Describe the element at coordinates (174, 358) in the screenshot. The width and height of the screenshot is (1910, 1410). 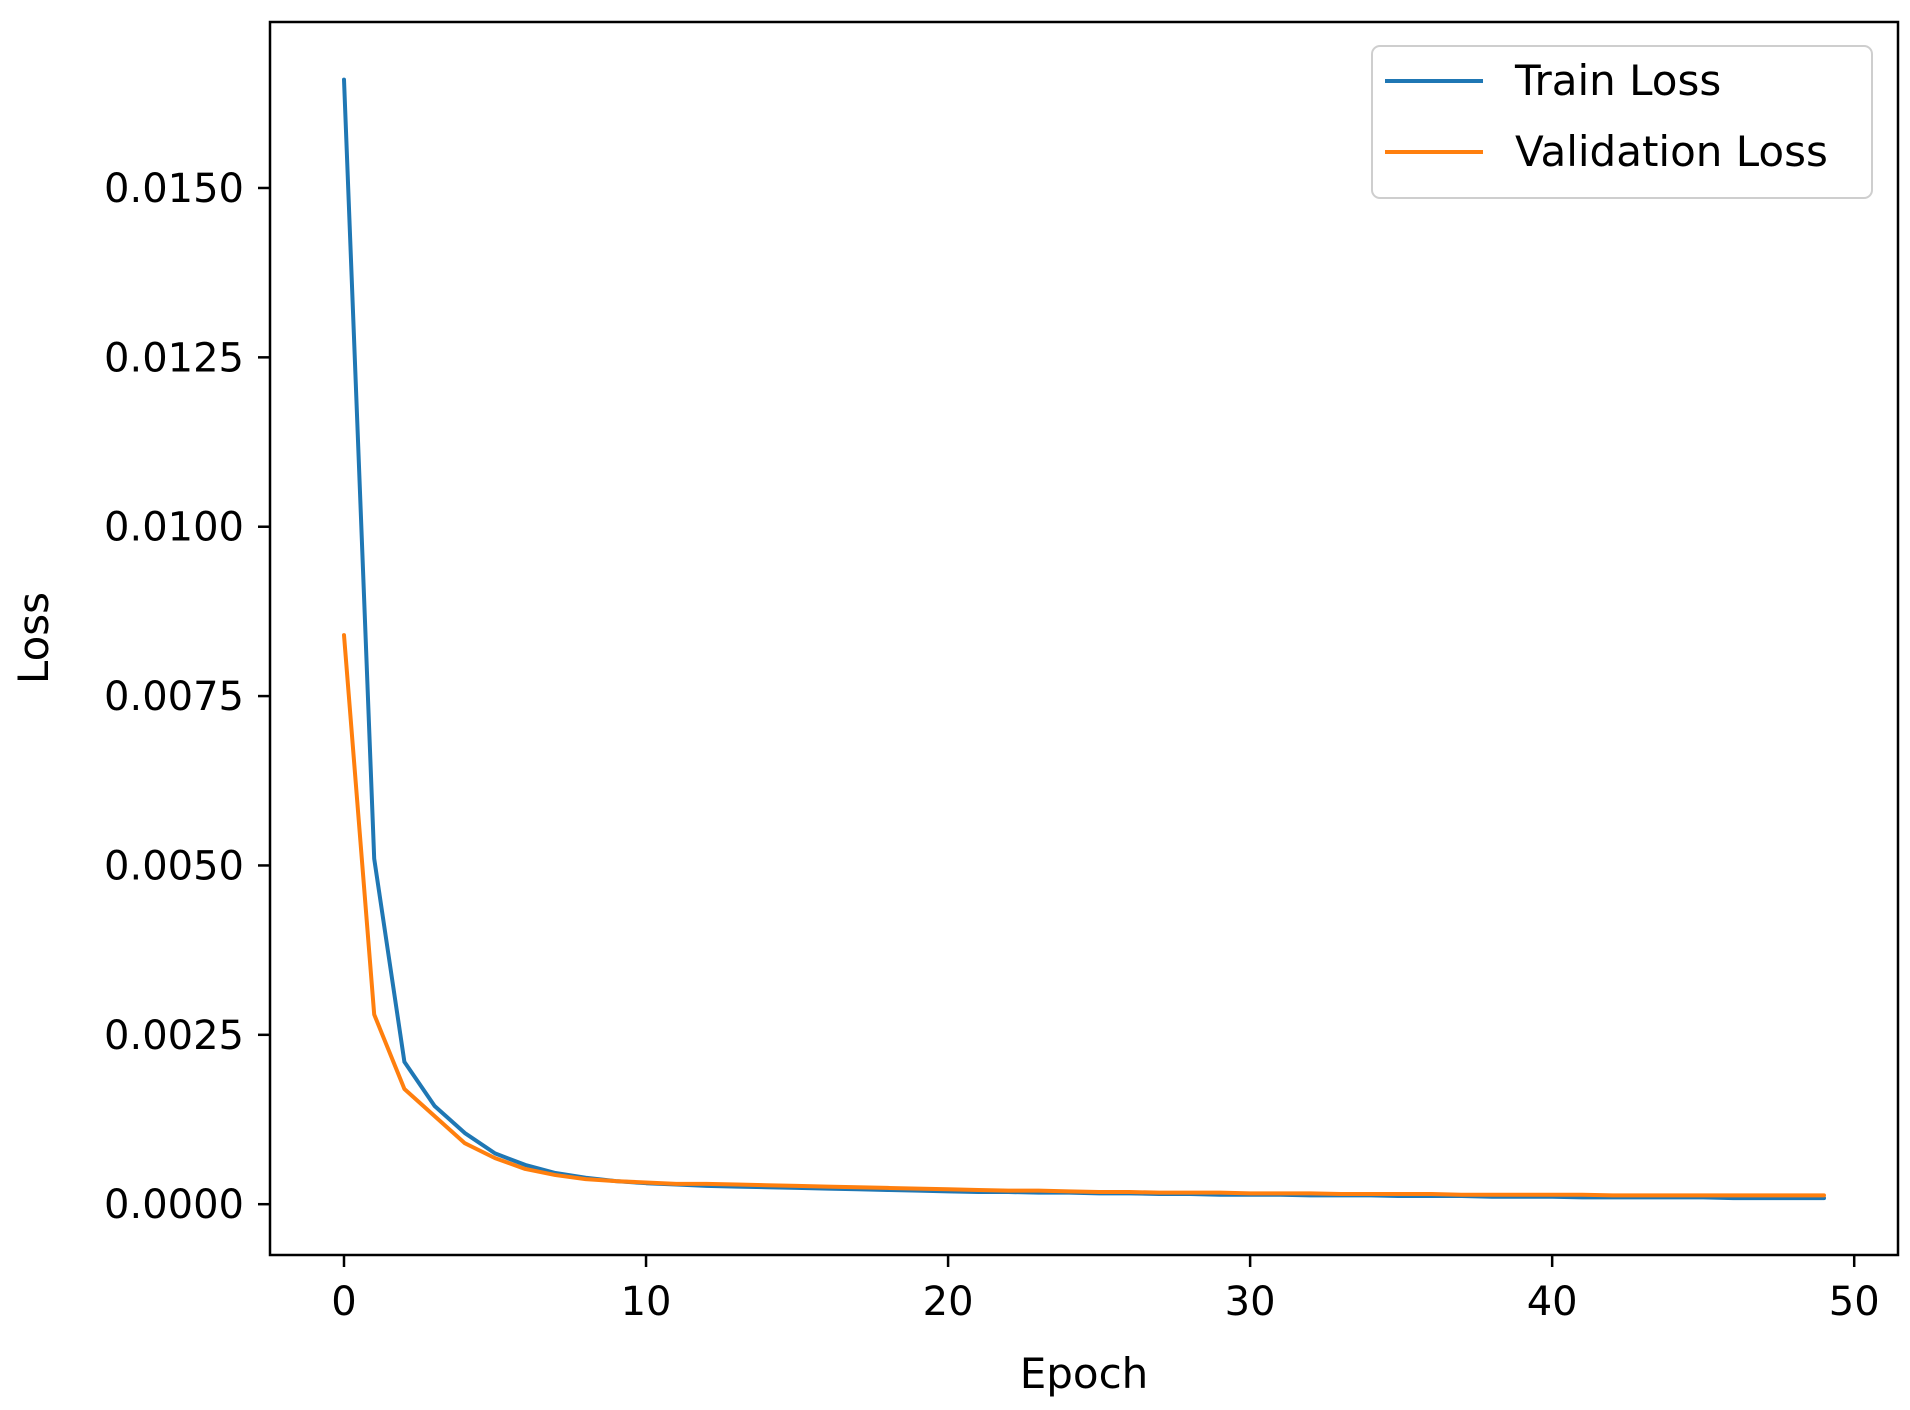
I see `y-tick-label: 0.0125` at that location.